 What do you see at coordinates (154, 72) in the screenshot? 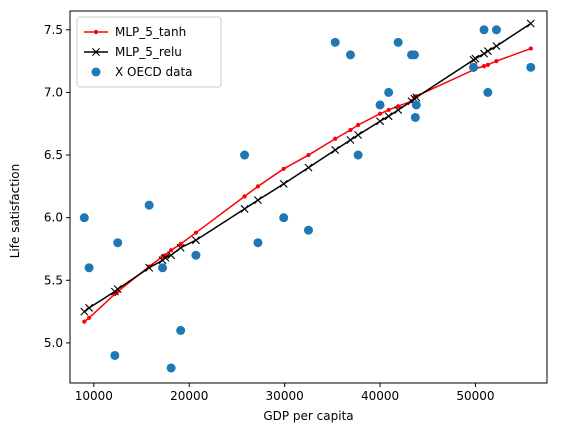
I see `legend-label: X OECD data` at bounding box center [154, 72].